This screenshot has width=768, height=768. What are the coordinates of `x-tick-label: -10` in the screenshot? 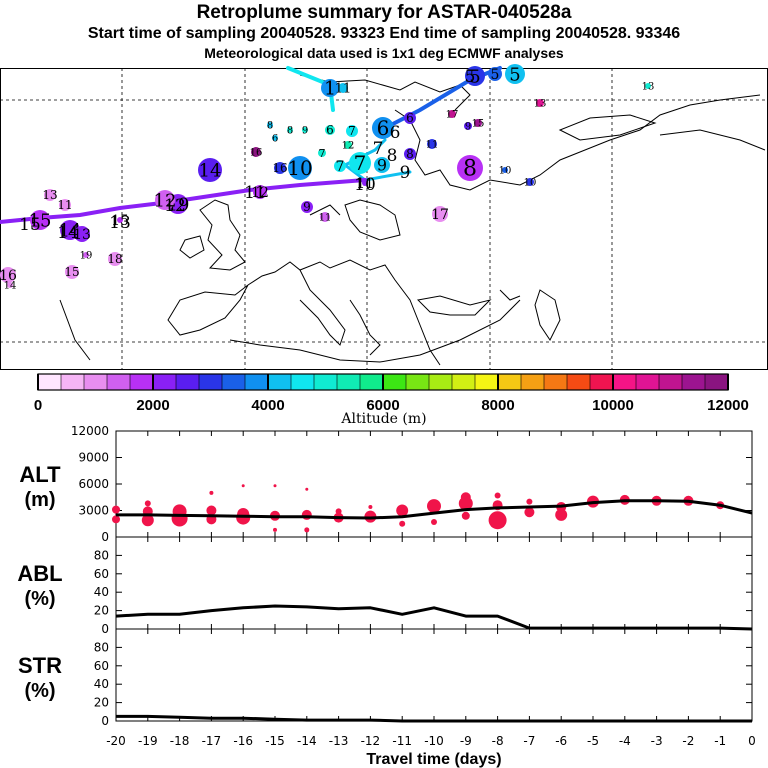 It's located at (434, 741).